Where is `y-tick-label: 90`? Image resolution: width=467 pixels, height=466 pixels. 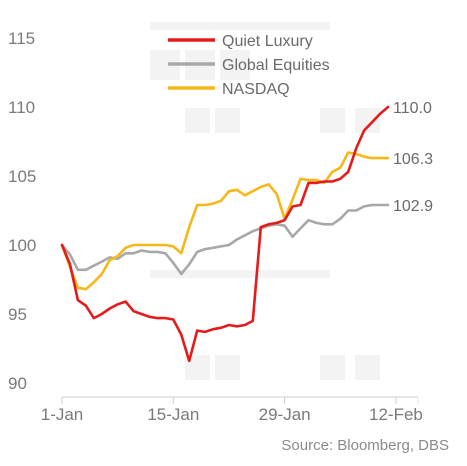
y-tick-label: 90 is located at coordinates (17, 383).